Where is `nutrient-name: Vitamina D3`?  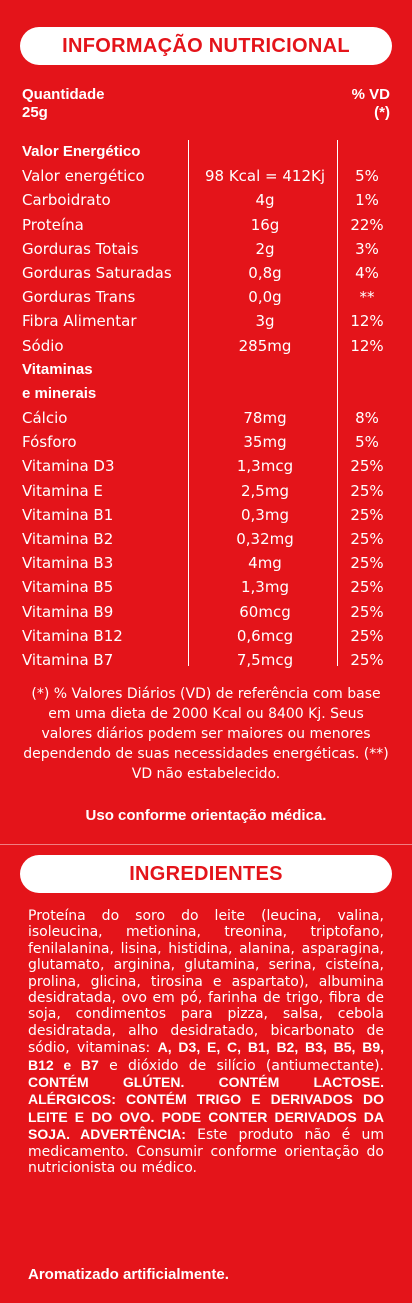 nutrient-name: Vitamina D3 is located at coordinates (68, 466).